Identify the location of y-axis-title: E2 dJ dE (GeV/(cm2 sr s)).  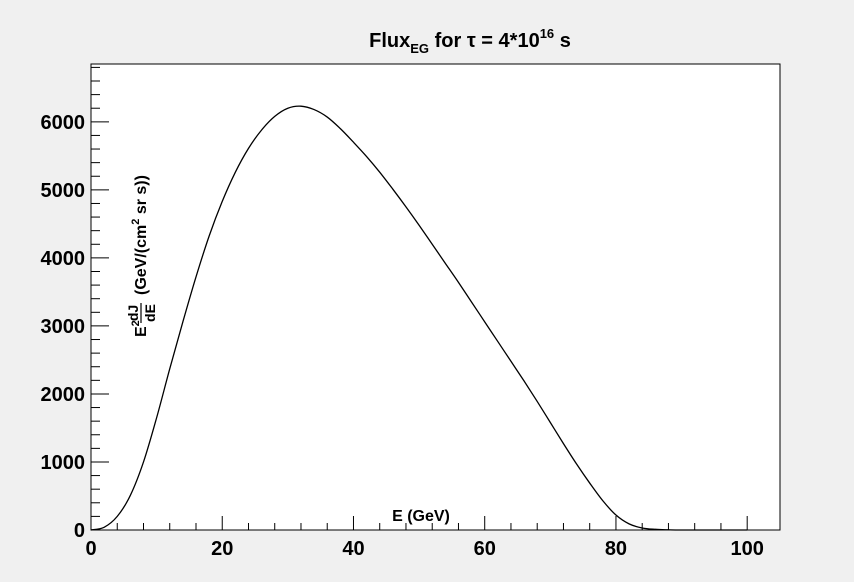
(141, 256).